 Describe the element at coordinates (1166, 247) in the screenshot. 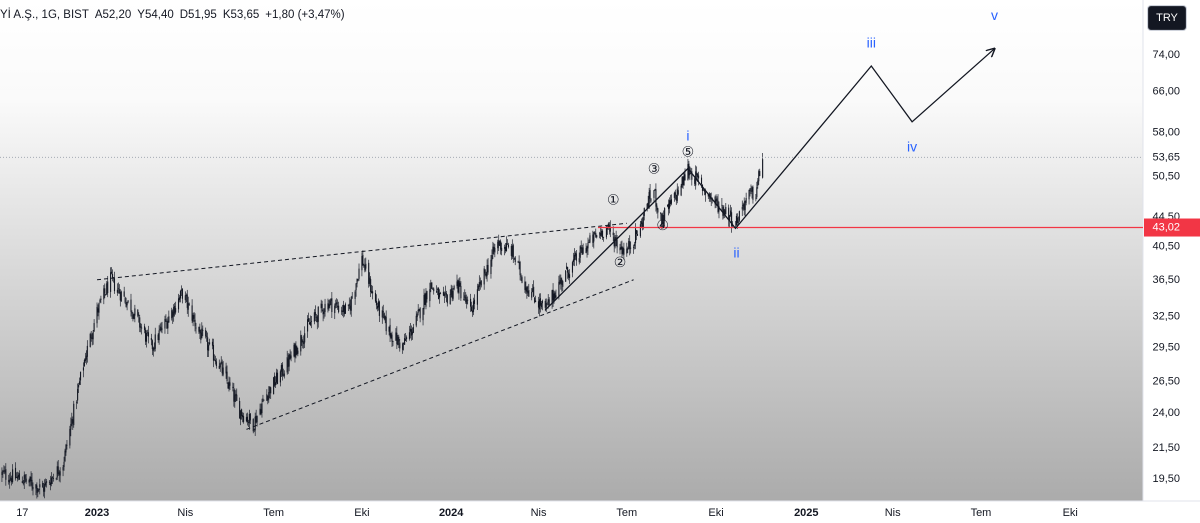

I see `price-tick-label: 40,50` at that location.